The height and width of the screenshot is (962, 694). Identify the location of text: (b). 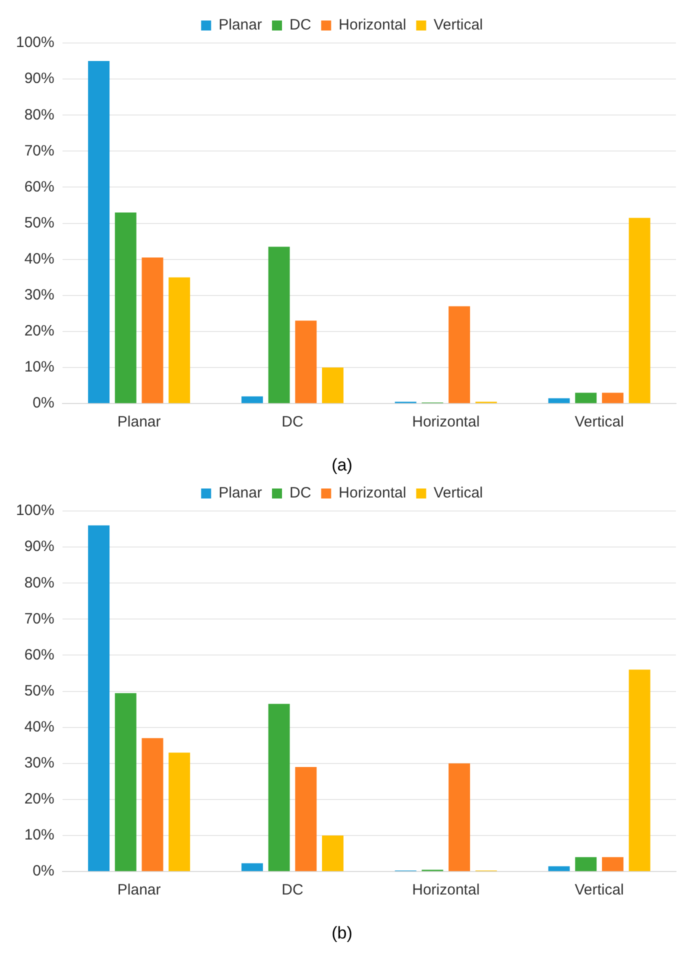
(342, 932).